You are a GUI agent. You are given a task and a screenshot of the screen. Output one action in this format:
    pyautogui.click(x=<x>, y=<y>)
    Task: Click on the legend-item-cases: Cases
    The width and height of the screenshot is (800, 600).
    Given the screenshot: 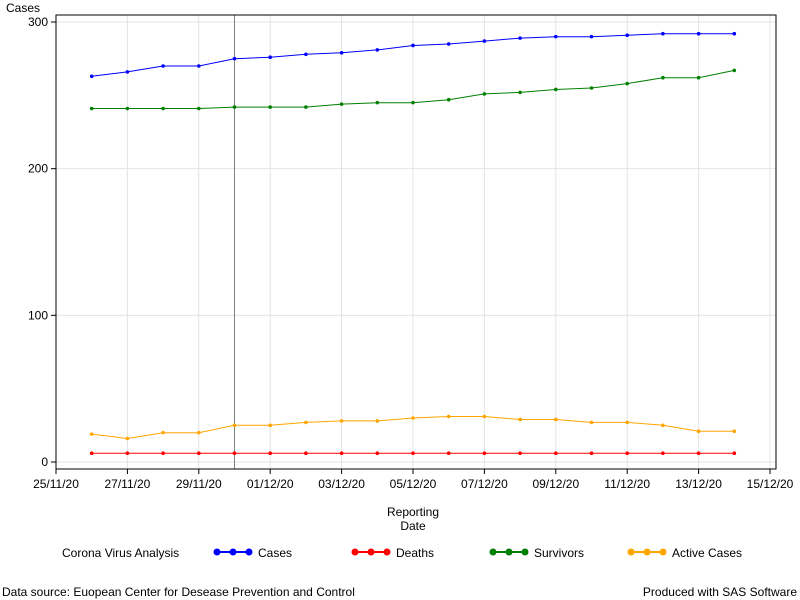 What is the action you would take?
    pyautogui.click(x=252, y=553)
    